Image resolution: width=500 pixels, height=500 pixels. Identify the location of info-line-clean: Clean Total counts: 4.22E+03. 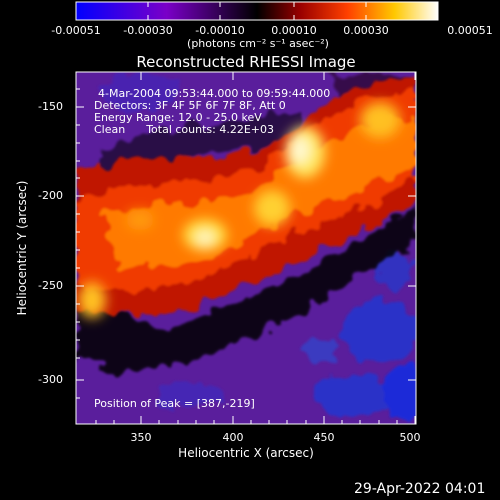
(184, 129).